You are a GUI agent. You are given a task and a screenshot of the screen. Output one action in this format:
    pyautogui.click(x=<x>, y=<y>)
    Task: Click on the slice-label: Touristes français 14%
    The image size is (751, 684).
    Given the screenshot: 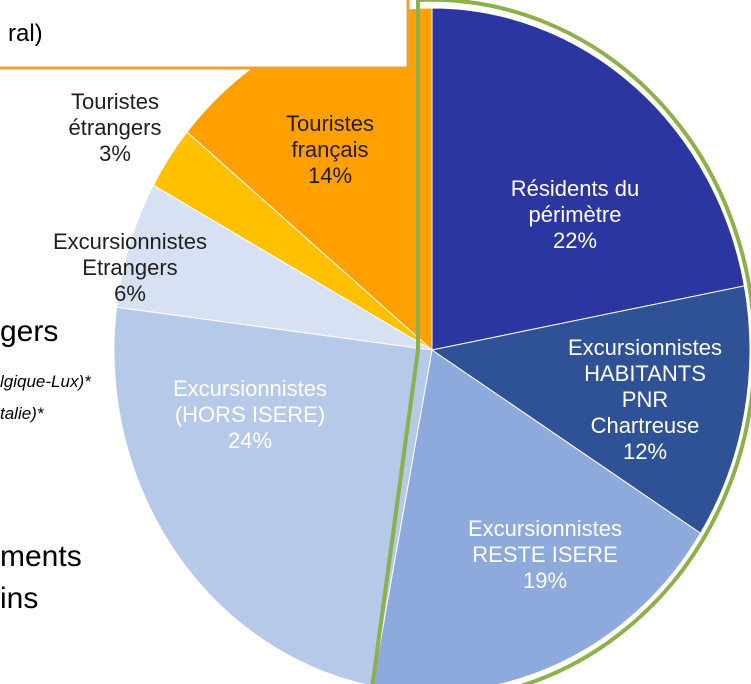 What is the action you would take?
    pyautogui.click(x=330, y=150)
    